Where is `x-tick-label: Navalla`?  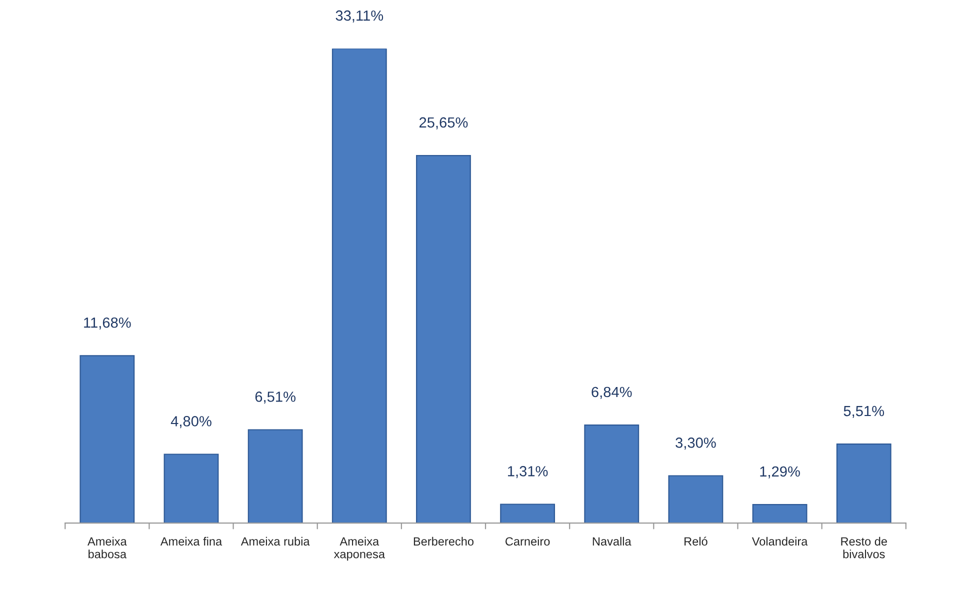 x-tick-label: Navalla is located at coordinates (612, 541).